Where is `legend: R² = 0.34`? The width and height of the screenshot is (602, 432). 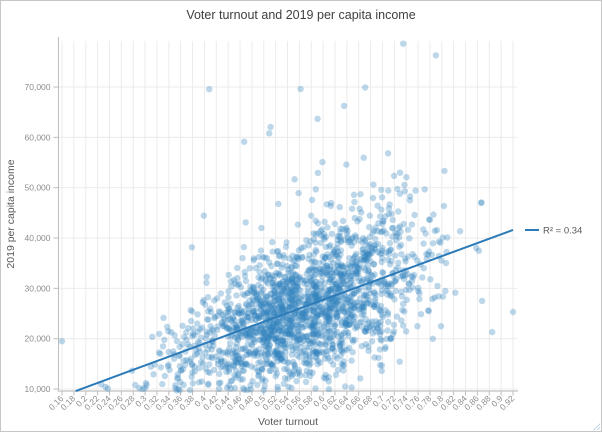
legend: R² = 0.34 is located at coordinates (553, 231).